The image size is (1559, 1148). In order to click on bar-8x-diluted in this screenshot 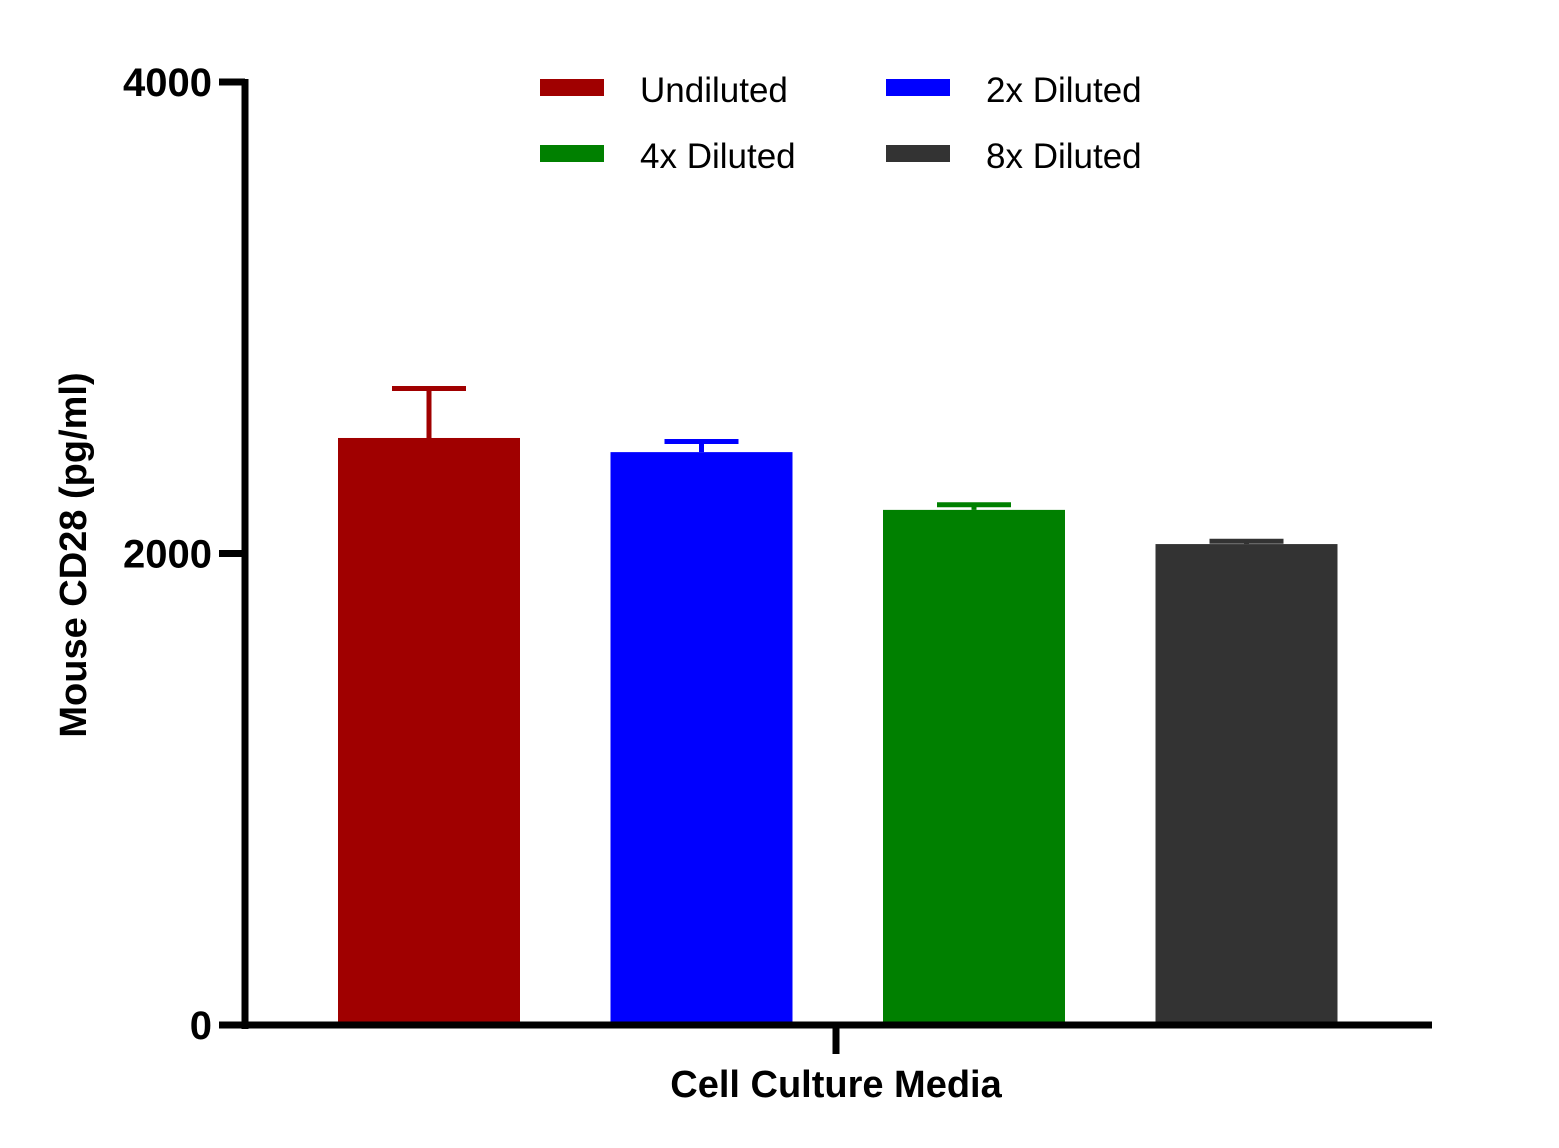, I will do `click(1246, 784)`.